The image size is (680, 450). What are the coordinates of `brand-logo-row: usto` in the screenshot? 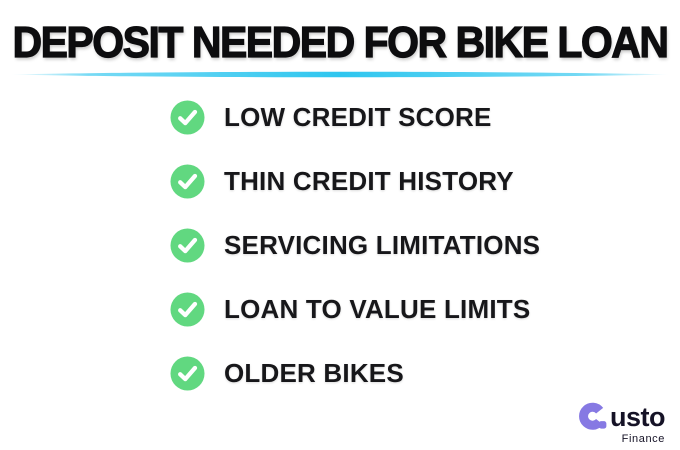 It's located at (622, 417).